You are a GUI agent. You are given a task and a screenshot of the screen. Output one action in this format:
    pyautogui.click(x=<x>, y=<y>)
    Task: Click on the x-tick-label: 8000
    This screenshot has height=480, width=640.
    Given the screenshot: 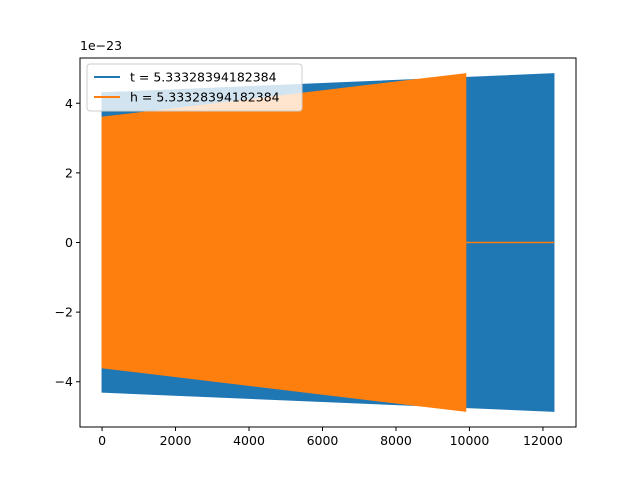 What is the action you would take?
    pyautogui.click(x=396, y=440)
    